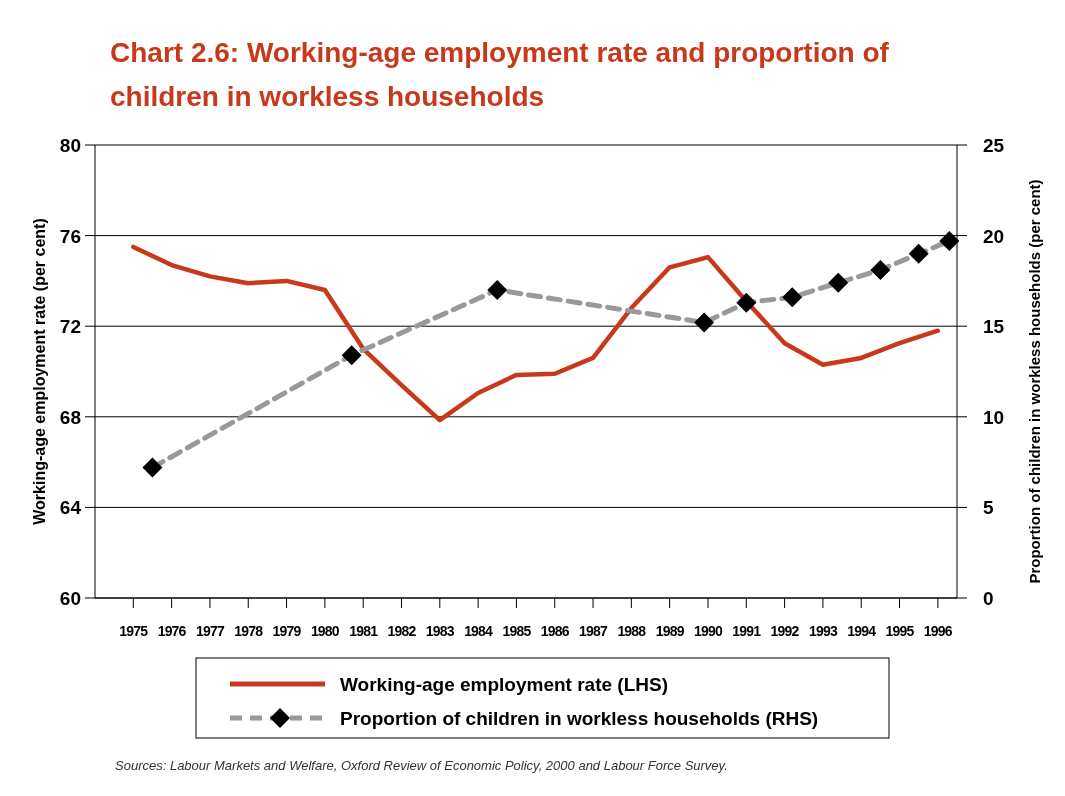 The width and height of the screenshot is (1065, 796). What do you see at coordinates (555, 631) in the screenshot?
I see `x-tick-label: 1986` at bounding box center [555, 631].